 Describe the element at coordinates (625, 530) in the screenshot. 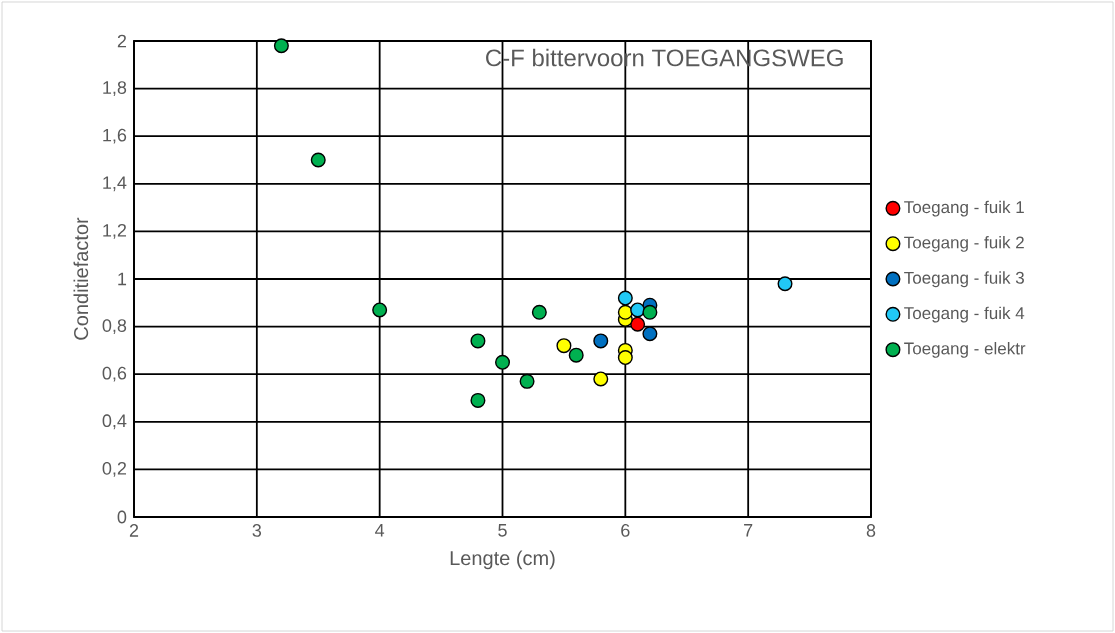

I see `x-tick-label: 6` at that location.